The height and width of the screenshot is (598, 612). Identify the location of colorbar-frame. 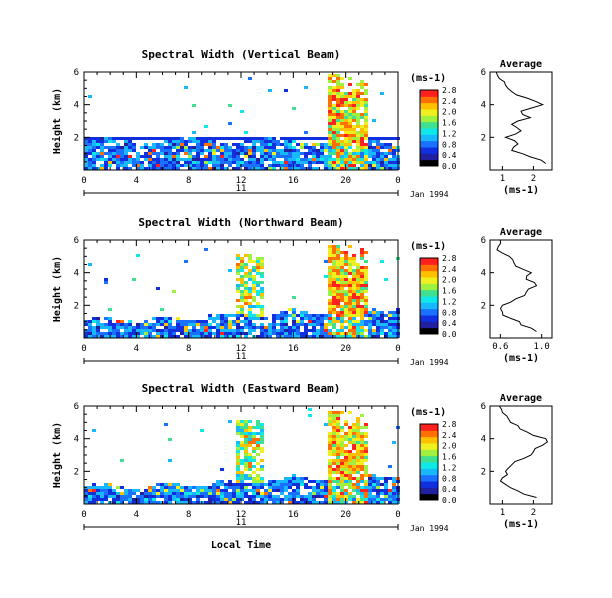
(429, 296).